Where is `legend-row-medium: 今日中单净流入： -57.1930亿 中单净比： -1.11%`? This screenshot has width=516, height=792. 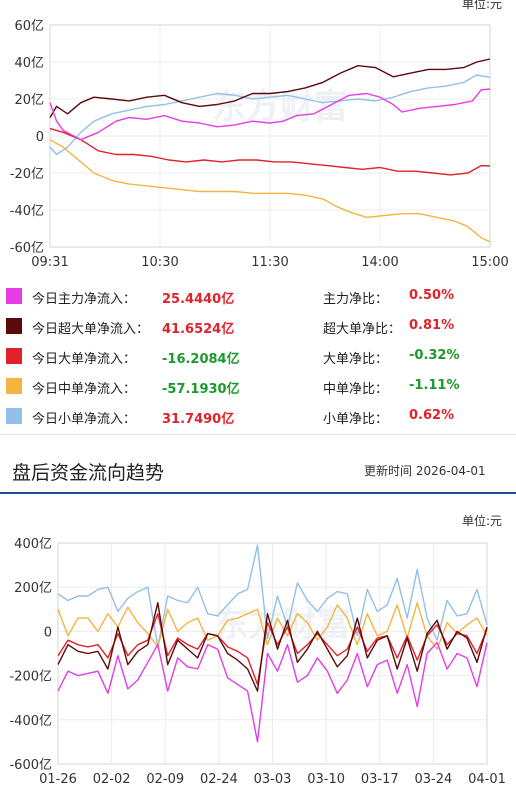
legend-row-medium: 今日中单净流入： -57.1930亿 中单净比： -1.11% is located at coordinates (258, 387).